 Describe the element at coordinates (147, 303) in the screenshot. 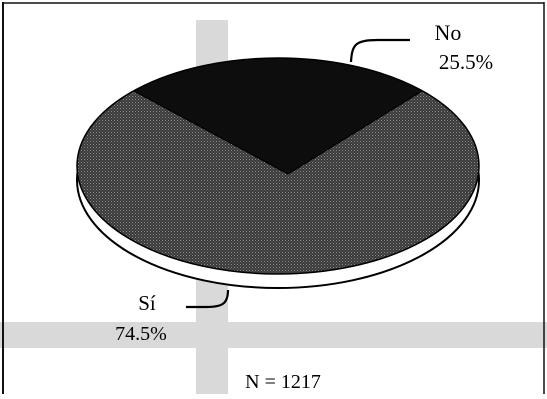

I see `slice-label-si: Sí` at that location.